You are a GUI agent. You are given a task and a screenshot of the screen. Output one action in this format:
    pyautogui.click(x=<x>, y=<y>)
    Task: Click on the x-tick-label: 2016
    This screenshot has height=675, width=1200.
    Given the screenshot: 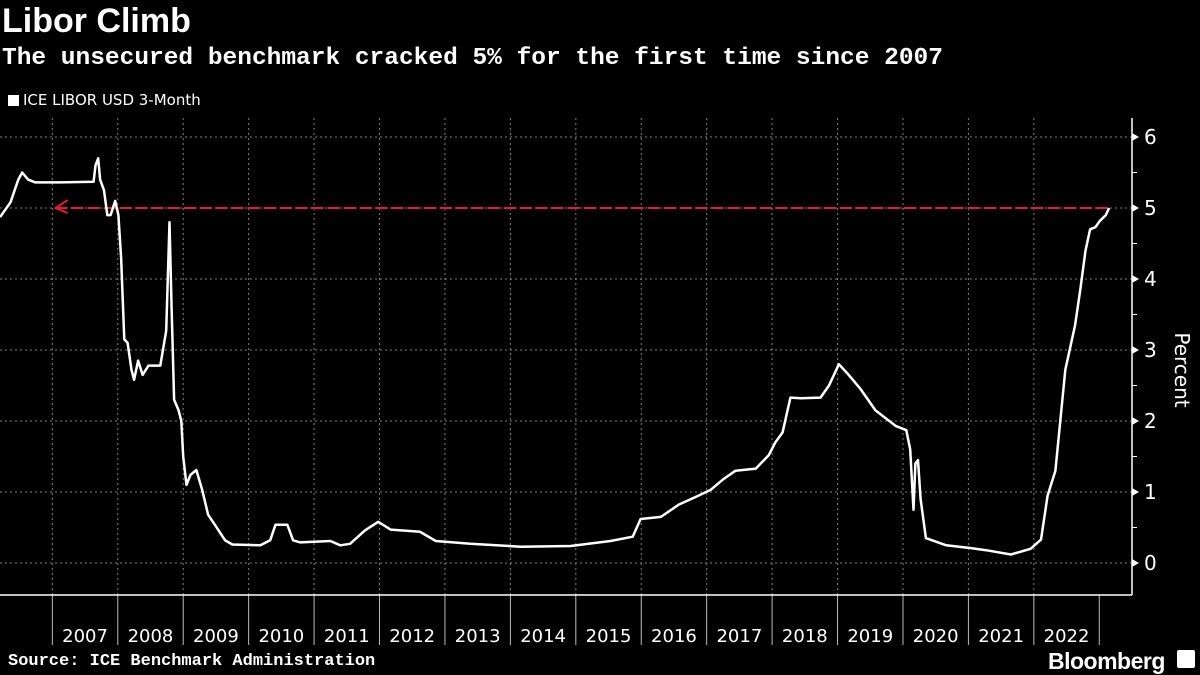 What is the action you would take?
    pyautogui.click(x=674, y=636)
    